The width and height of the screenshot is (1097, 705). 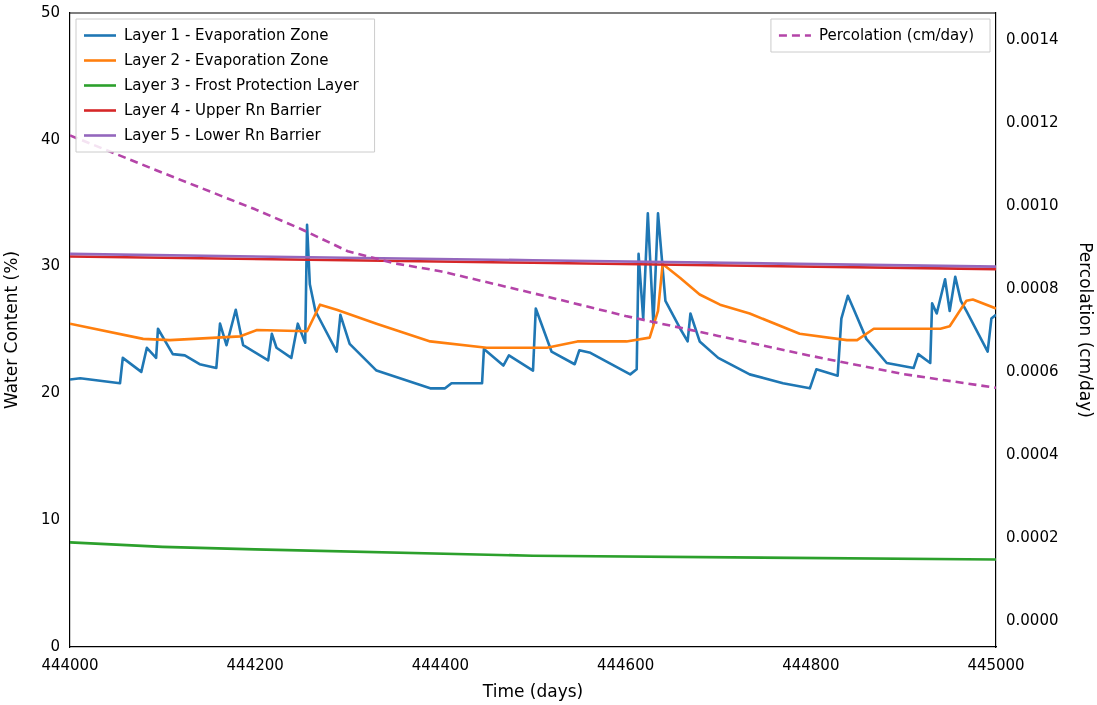 What do you see at coordinates (226, 35) in the screenshot?
I see `legend-label: Layer 1 - Evaporation Zone` at bounding box center [226, 35].